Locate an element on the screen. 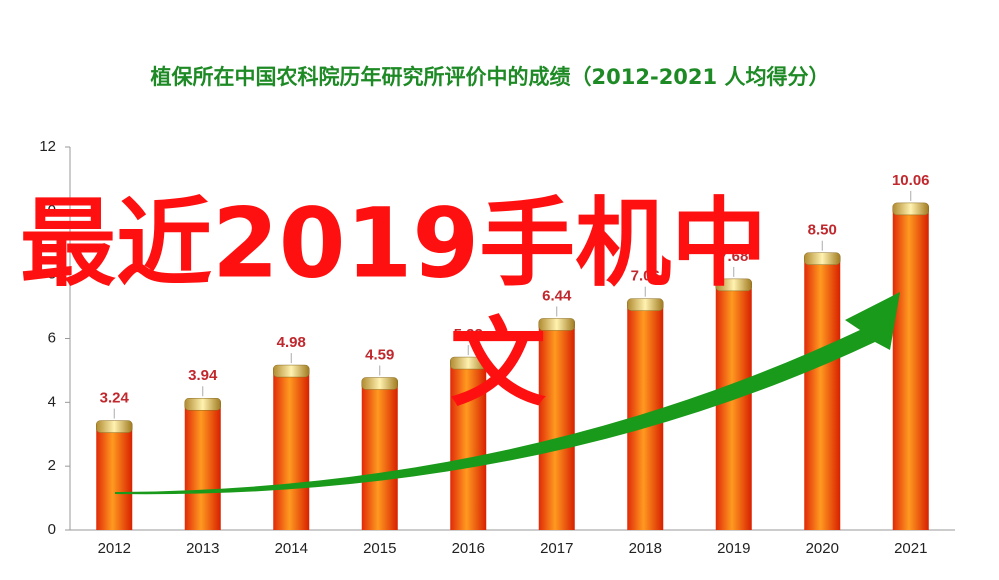 The image size is (999, 580). value-label: 8.50 is located at coordinates (822, 230).